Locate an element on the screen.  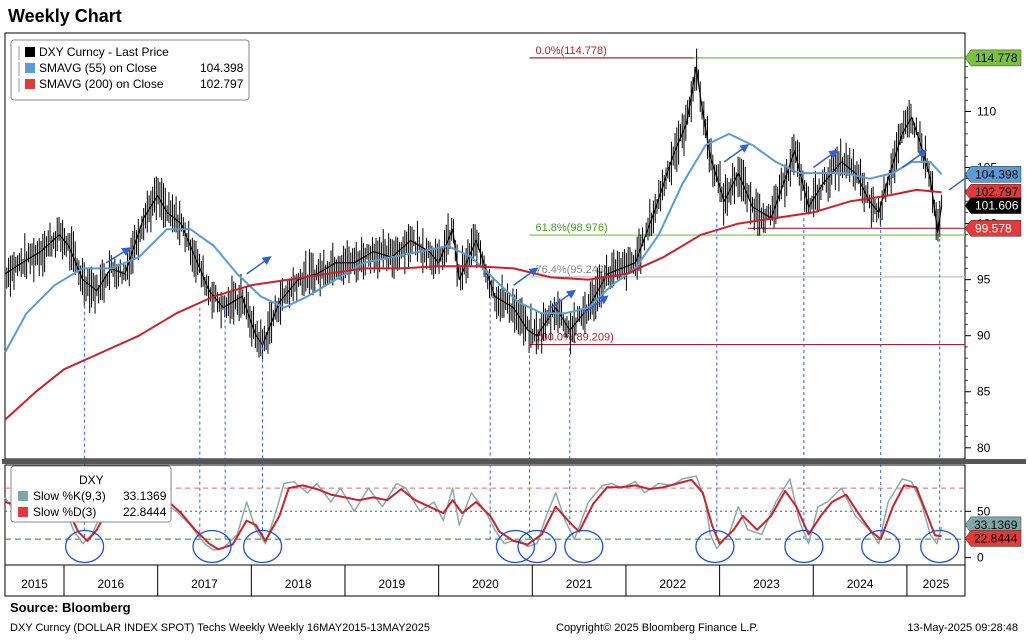
y-tick-label: 90 is located at coordinates (984, 336).